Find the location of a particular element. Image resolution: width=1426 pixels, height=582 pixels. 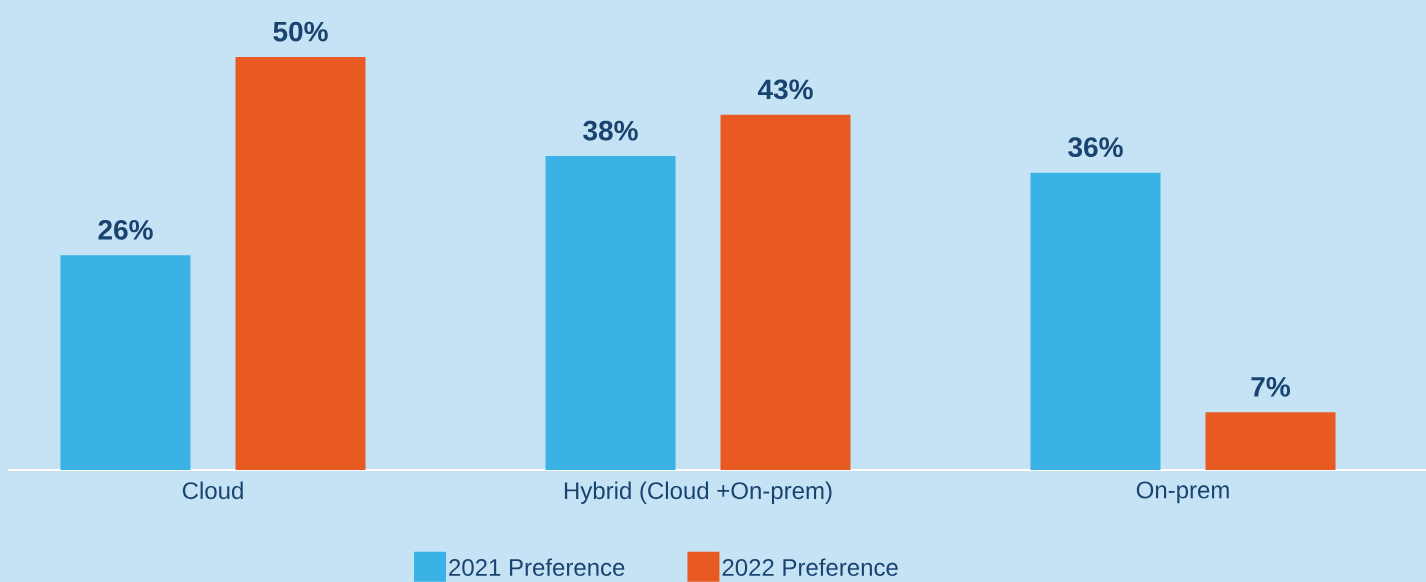

data-label: 38% is located at coordinates (610, 130).